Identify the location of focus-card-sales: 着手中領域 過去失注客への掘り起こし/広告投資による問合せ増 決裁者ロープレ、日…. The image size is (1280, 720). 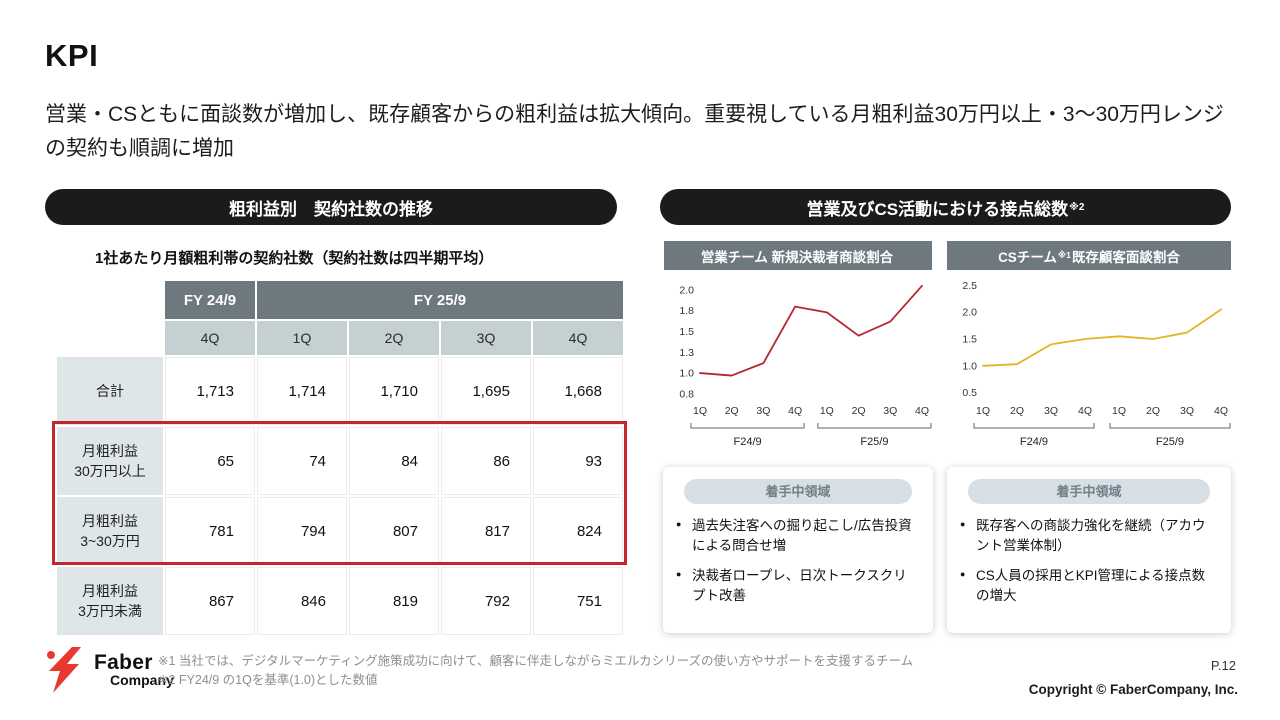
(798, 550).